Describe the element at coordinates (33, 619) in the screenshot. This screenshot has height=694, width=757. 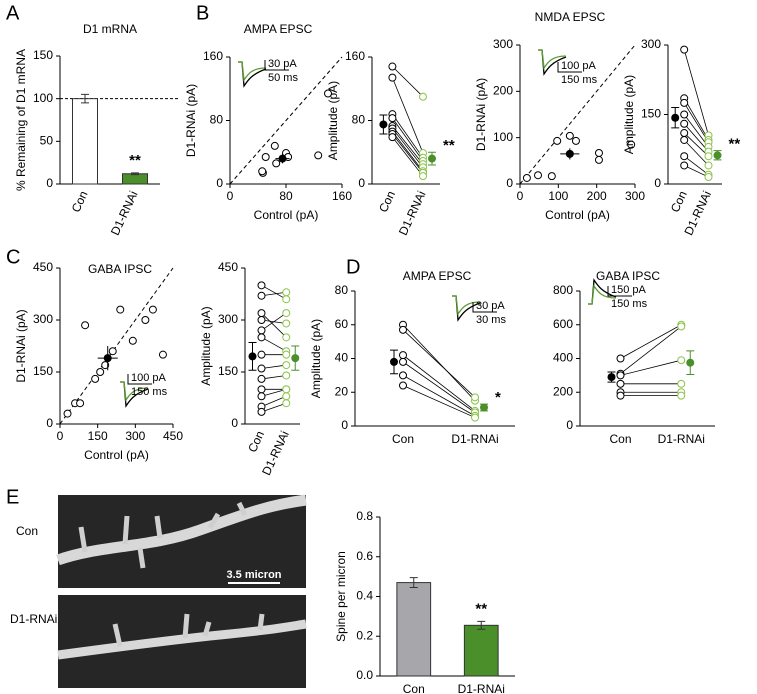
I see `image-label: D1-RNAi` at that location.